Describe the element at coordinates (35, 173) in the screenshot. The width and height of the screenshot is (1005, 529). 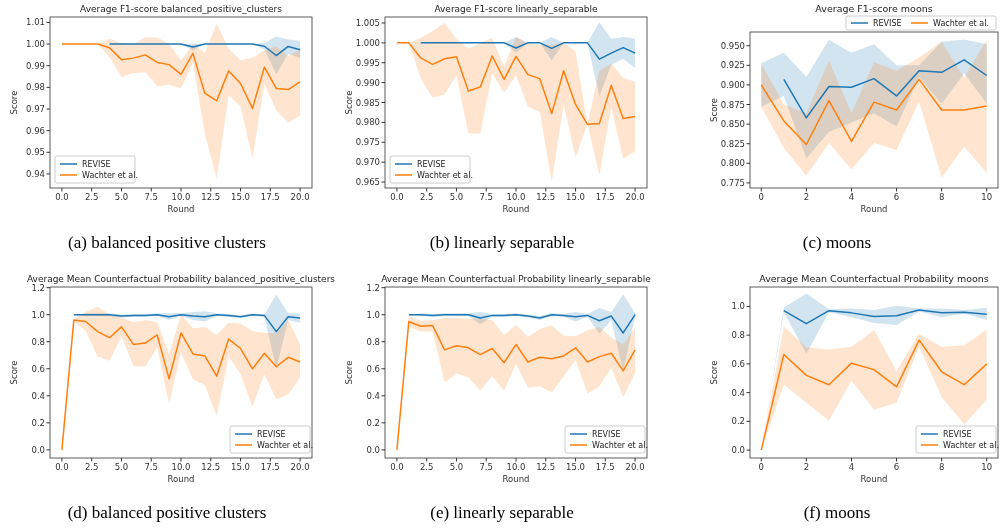
I see `y-tick-label: 0.94` at that location.